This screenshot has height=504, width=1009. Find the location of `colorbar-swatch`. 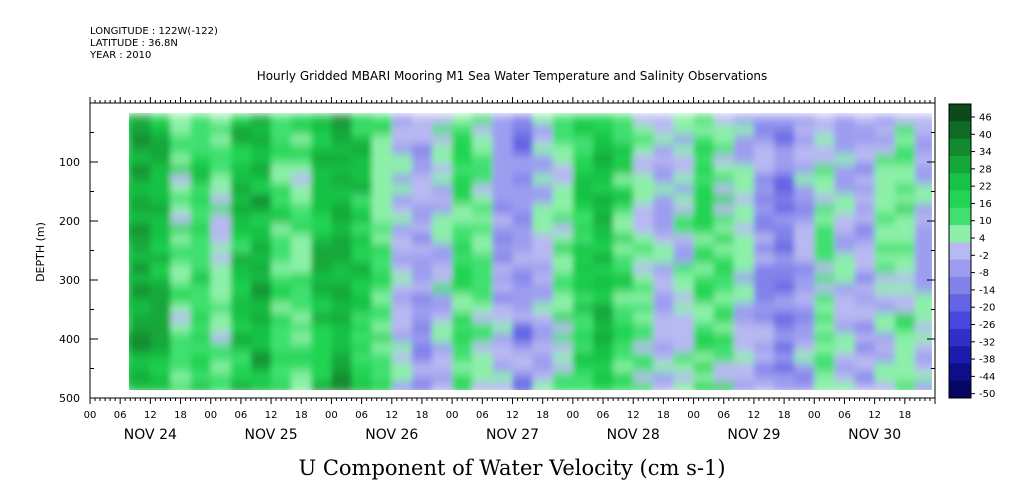

colorbar-swatch is located at coordinates (960, 355).